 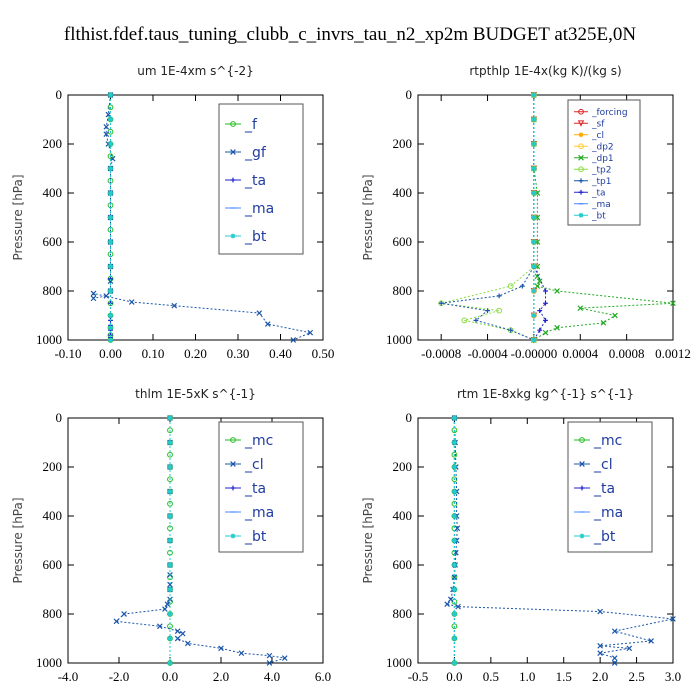 I want to click on series-line, so click(x=202, y=217).